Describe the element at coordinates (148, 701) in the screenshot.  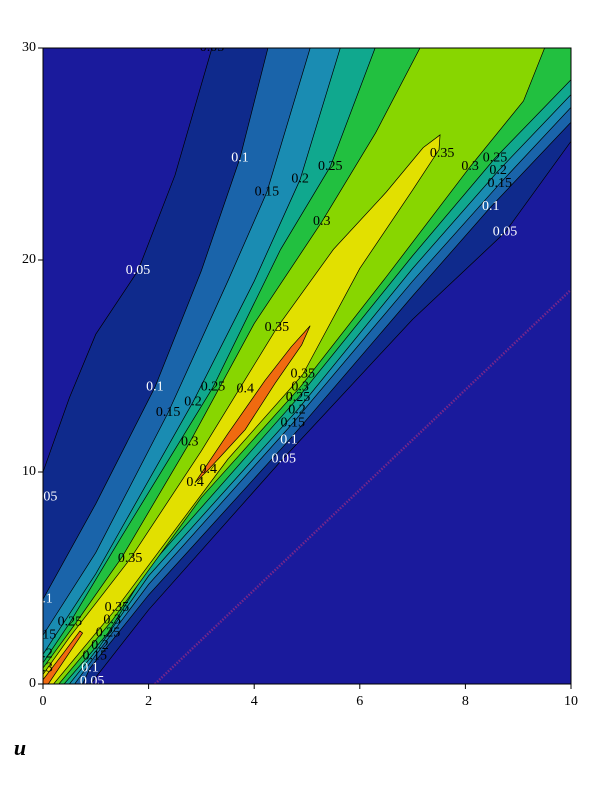
I see `x-tick-label: 2` at that location.